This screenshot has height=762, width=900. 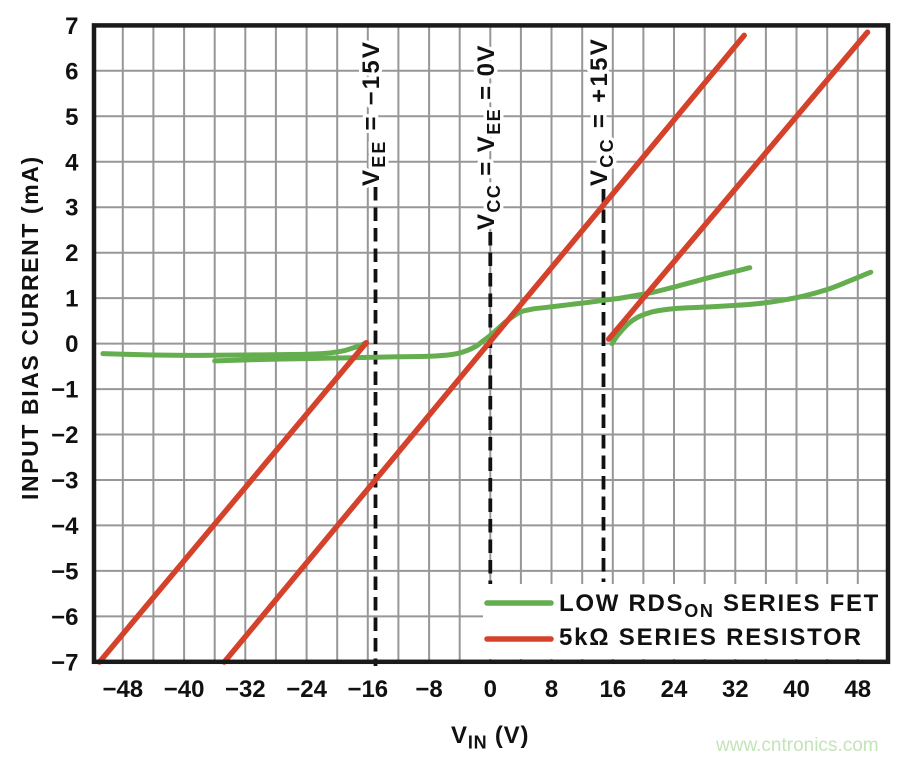 What do you see at coordinates (674, 689) in the screenshot?
I see `svg-text: 24` at bounding box center [674, 689].